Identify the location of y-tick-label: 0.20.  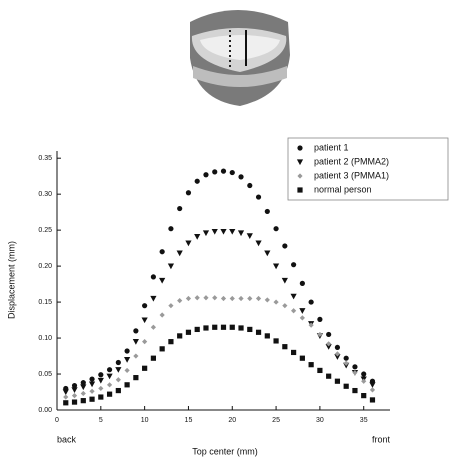
(45, 266).